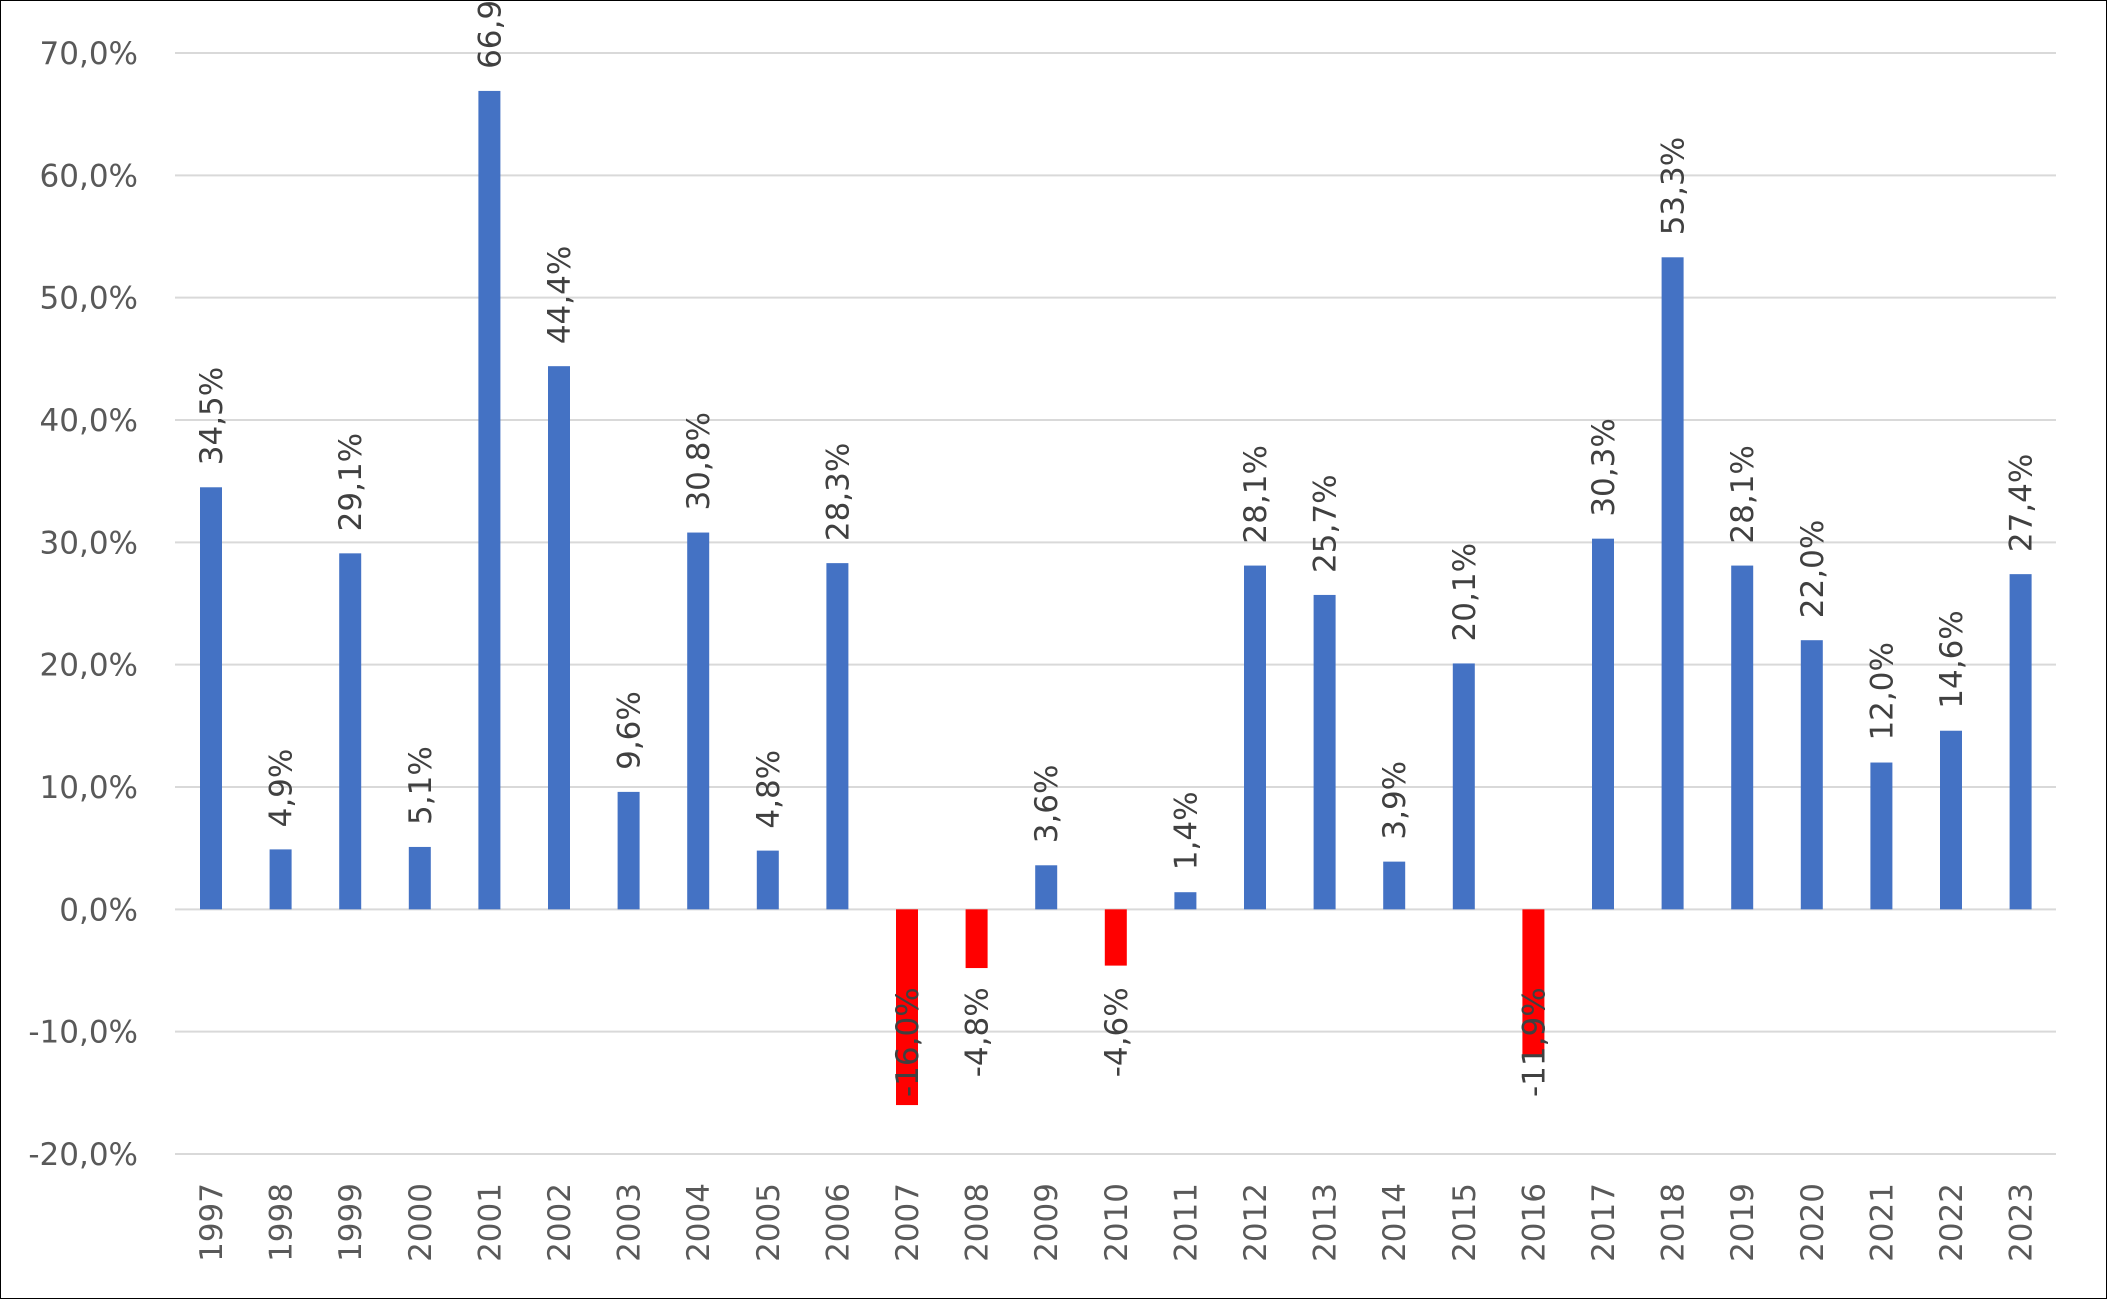 The width and height of the screenshot is (2107, 1300). I want to click on x-tick-label: 2022, so click(1952, 1222).